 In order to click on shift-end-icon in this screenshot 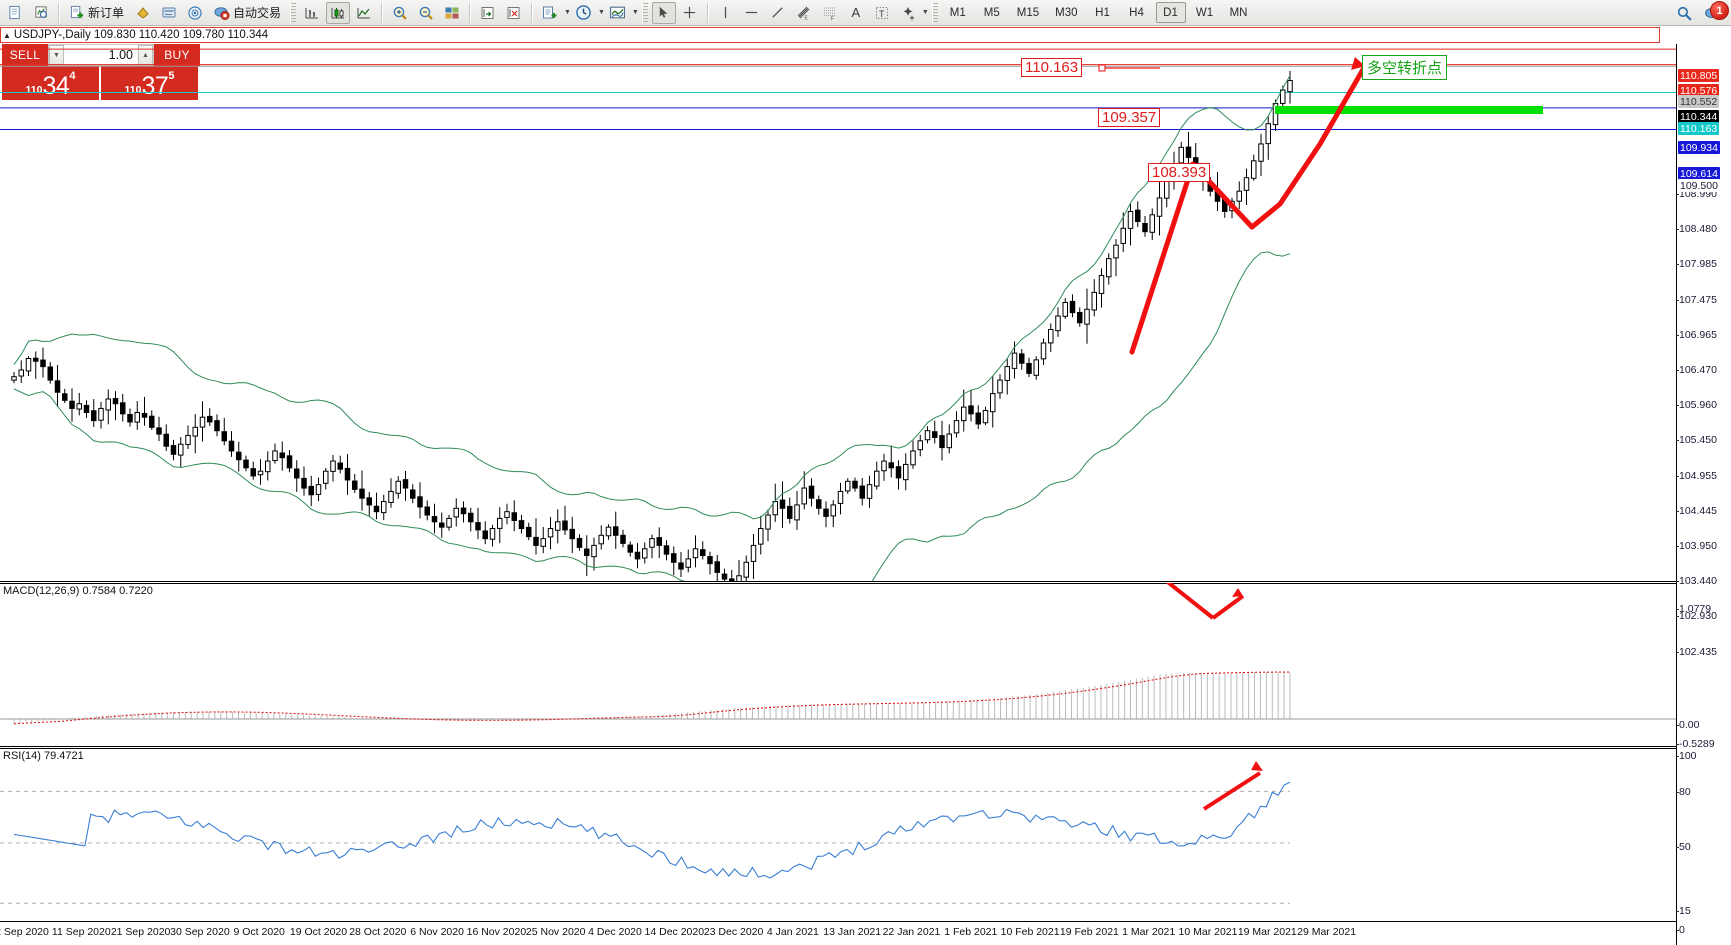, I will do `click(488, 13)`.